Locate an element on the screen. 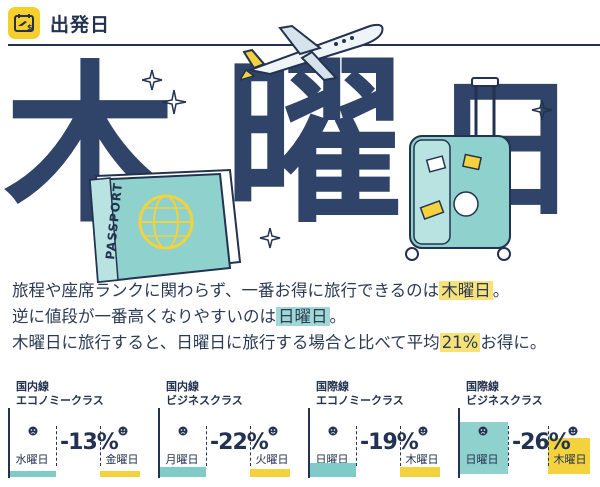  card-title: 国際線 ビジネスクラス is located at coordinates (504, 393).